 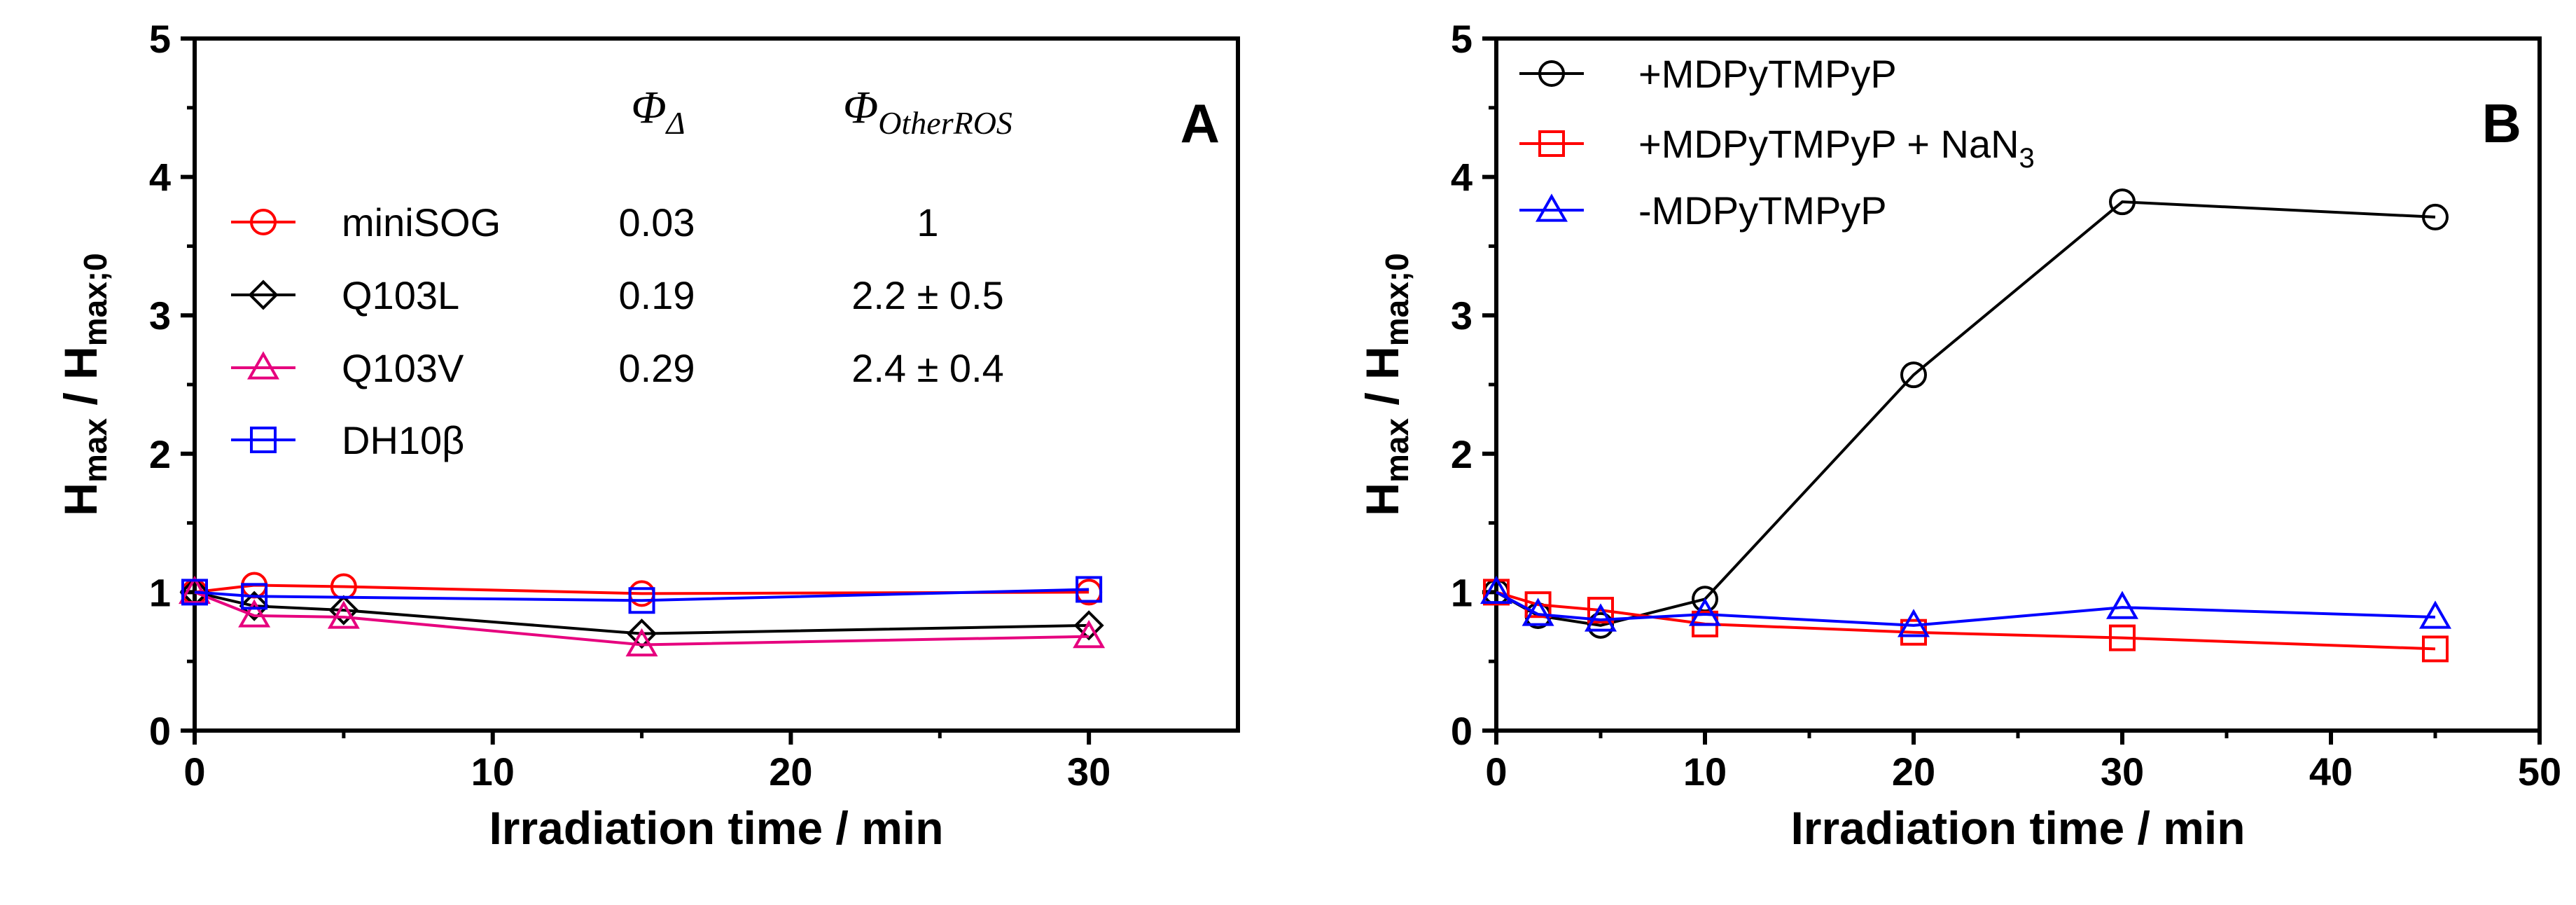 What do you see at coordinates (657, 295) in the screenshot?
I see `panel-a-phi-delta-1: 0.19` at bounding box center [657, 295].